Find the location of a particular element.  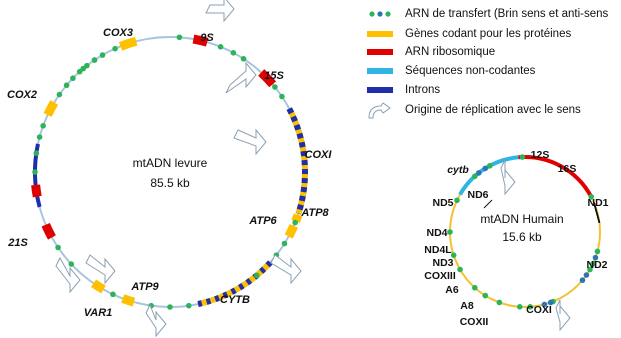

legend-label: Introns is located at coordinates (422, 90).